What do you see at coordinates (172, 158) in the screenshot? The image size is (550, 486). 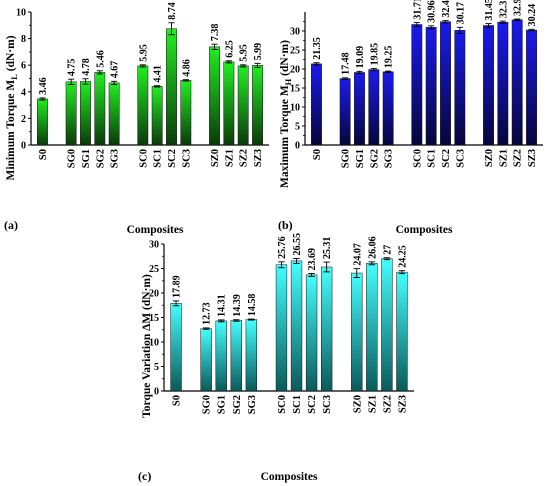 I see `chart-a-category-label: SC2` at bounding box center [172, 158].